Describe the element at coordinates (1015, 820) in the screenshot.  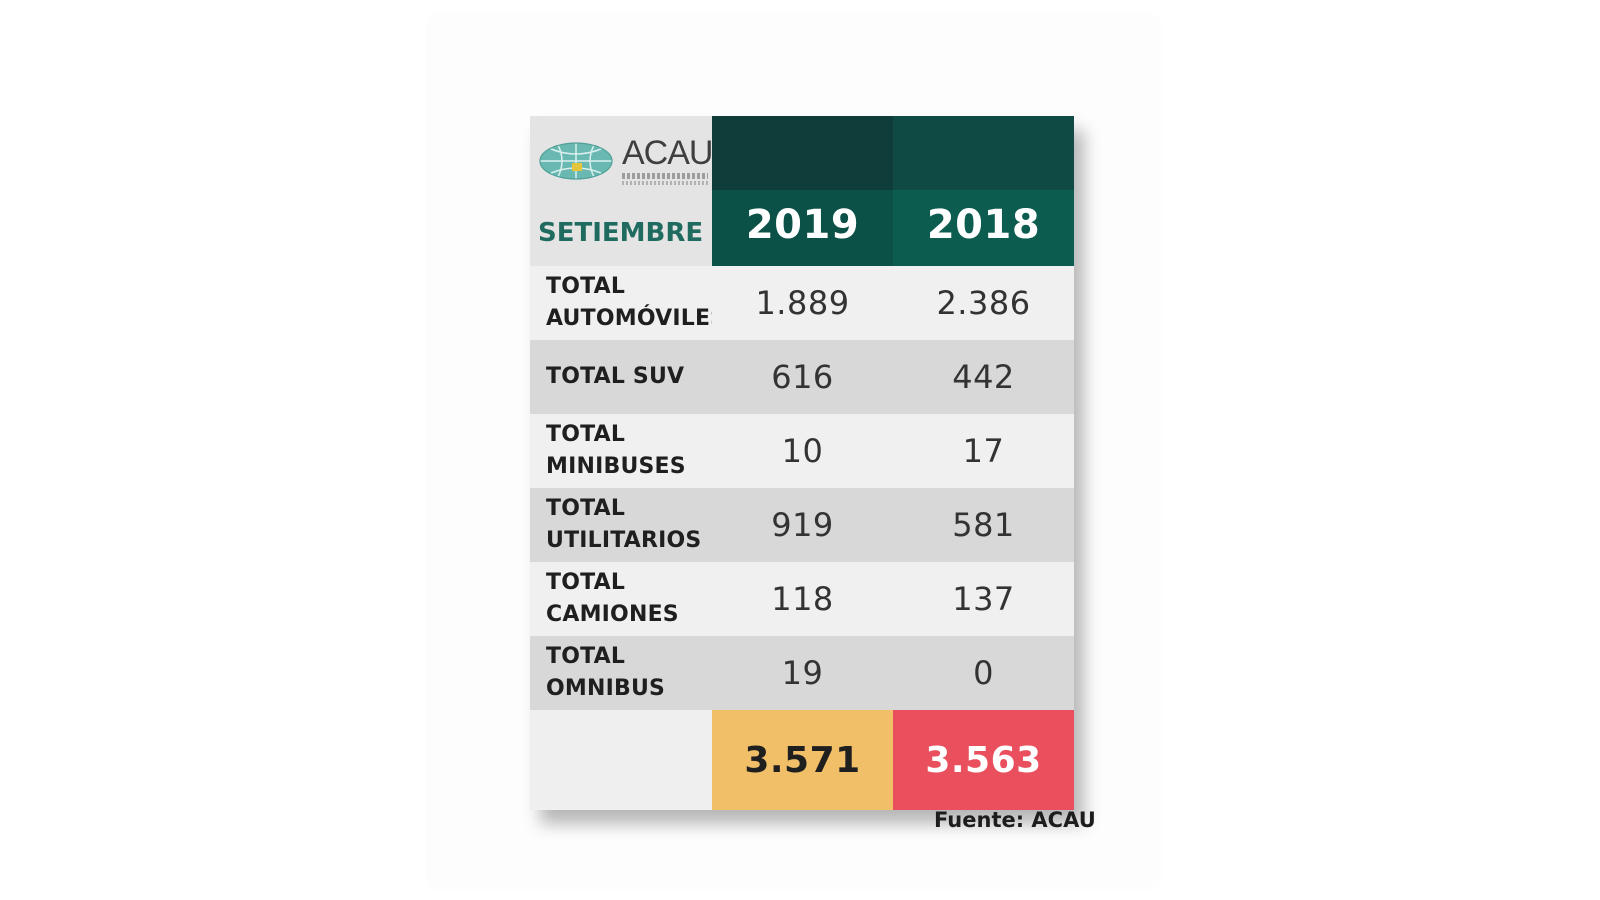
I see `source-note: Fuente: ACAU` at that location.